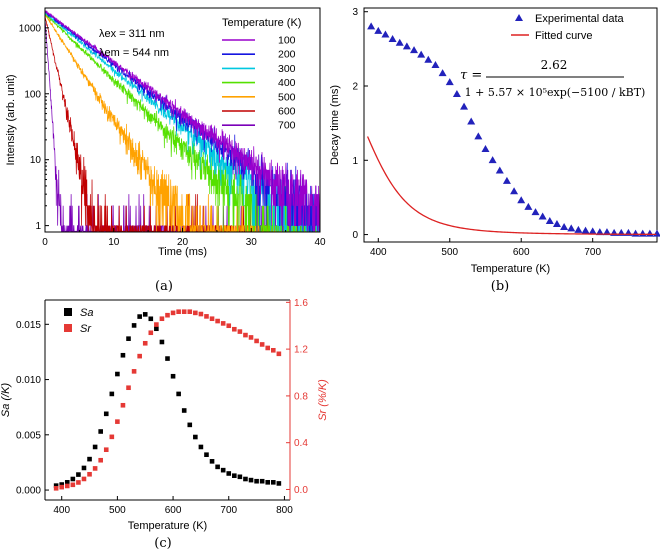 Image resolution: width=660 pixels, height=553 pixels. What do you see at coordinates (555, 92) in the screenshot?
I see `formula-denominator: 1 + 5.57 × 10⁵exp(−5100 / kBT)` at bounding box center [555, 92].